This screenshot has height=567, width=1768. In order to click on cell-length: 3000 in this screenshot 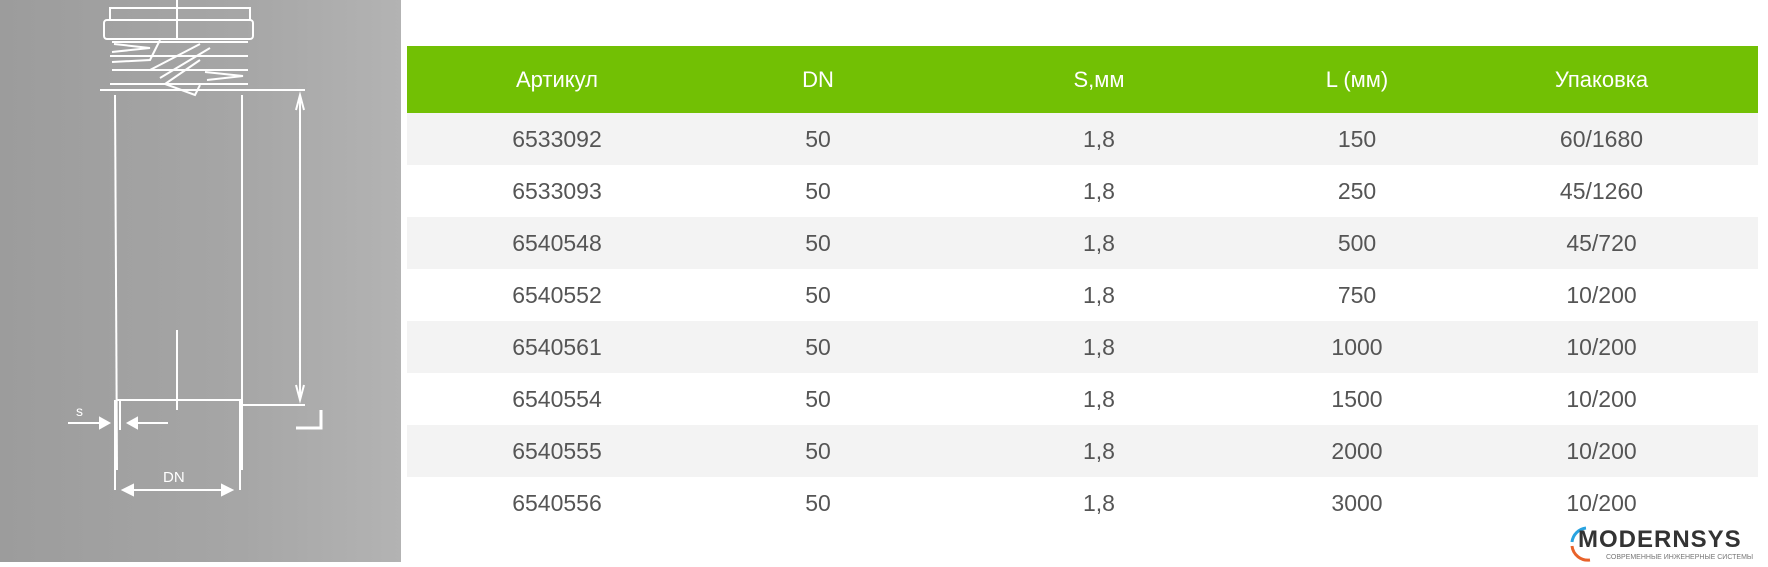, I will do `click(1357, 502)`.